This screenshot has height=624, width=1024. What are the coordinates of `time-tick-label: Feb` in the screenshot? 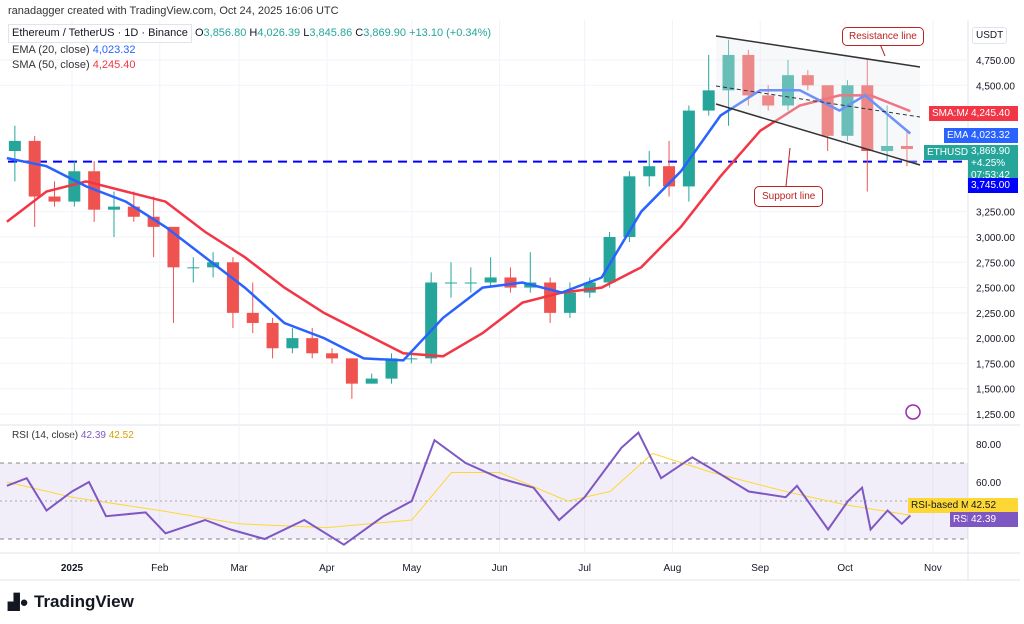 It's located at (160, 568).